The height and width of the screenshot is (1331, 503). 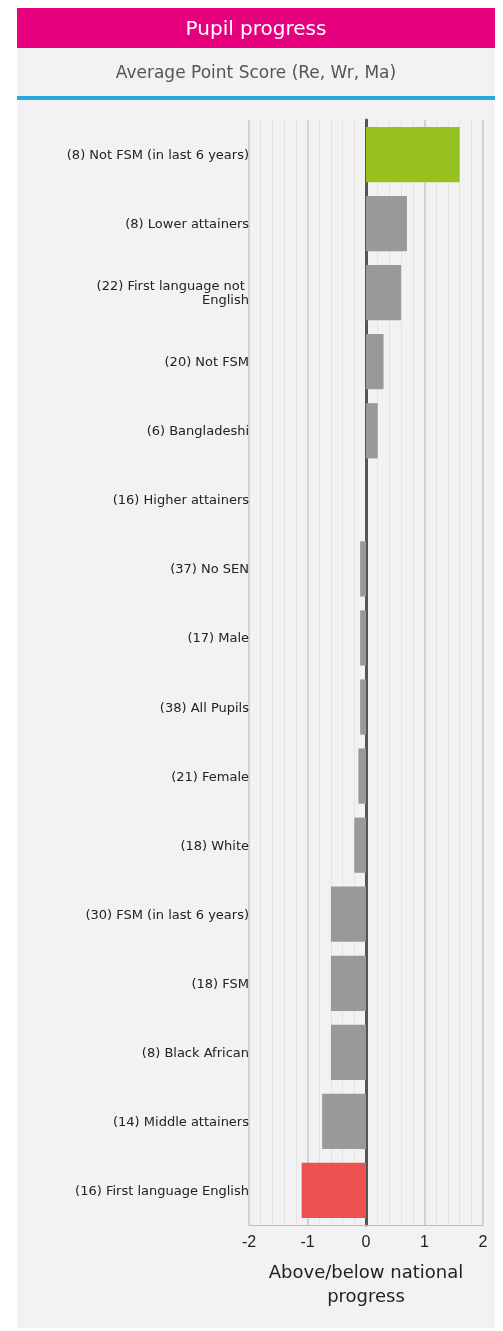 I want to click on chart-subtitle: Average Point Score (Re, Wr, Ma), so click(x=256, y=74).